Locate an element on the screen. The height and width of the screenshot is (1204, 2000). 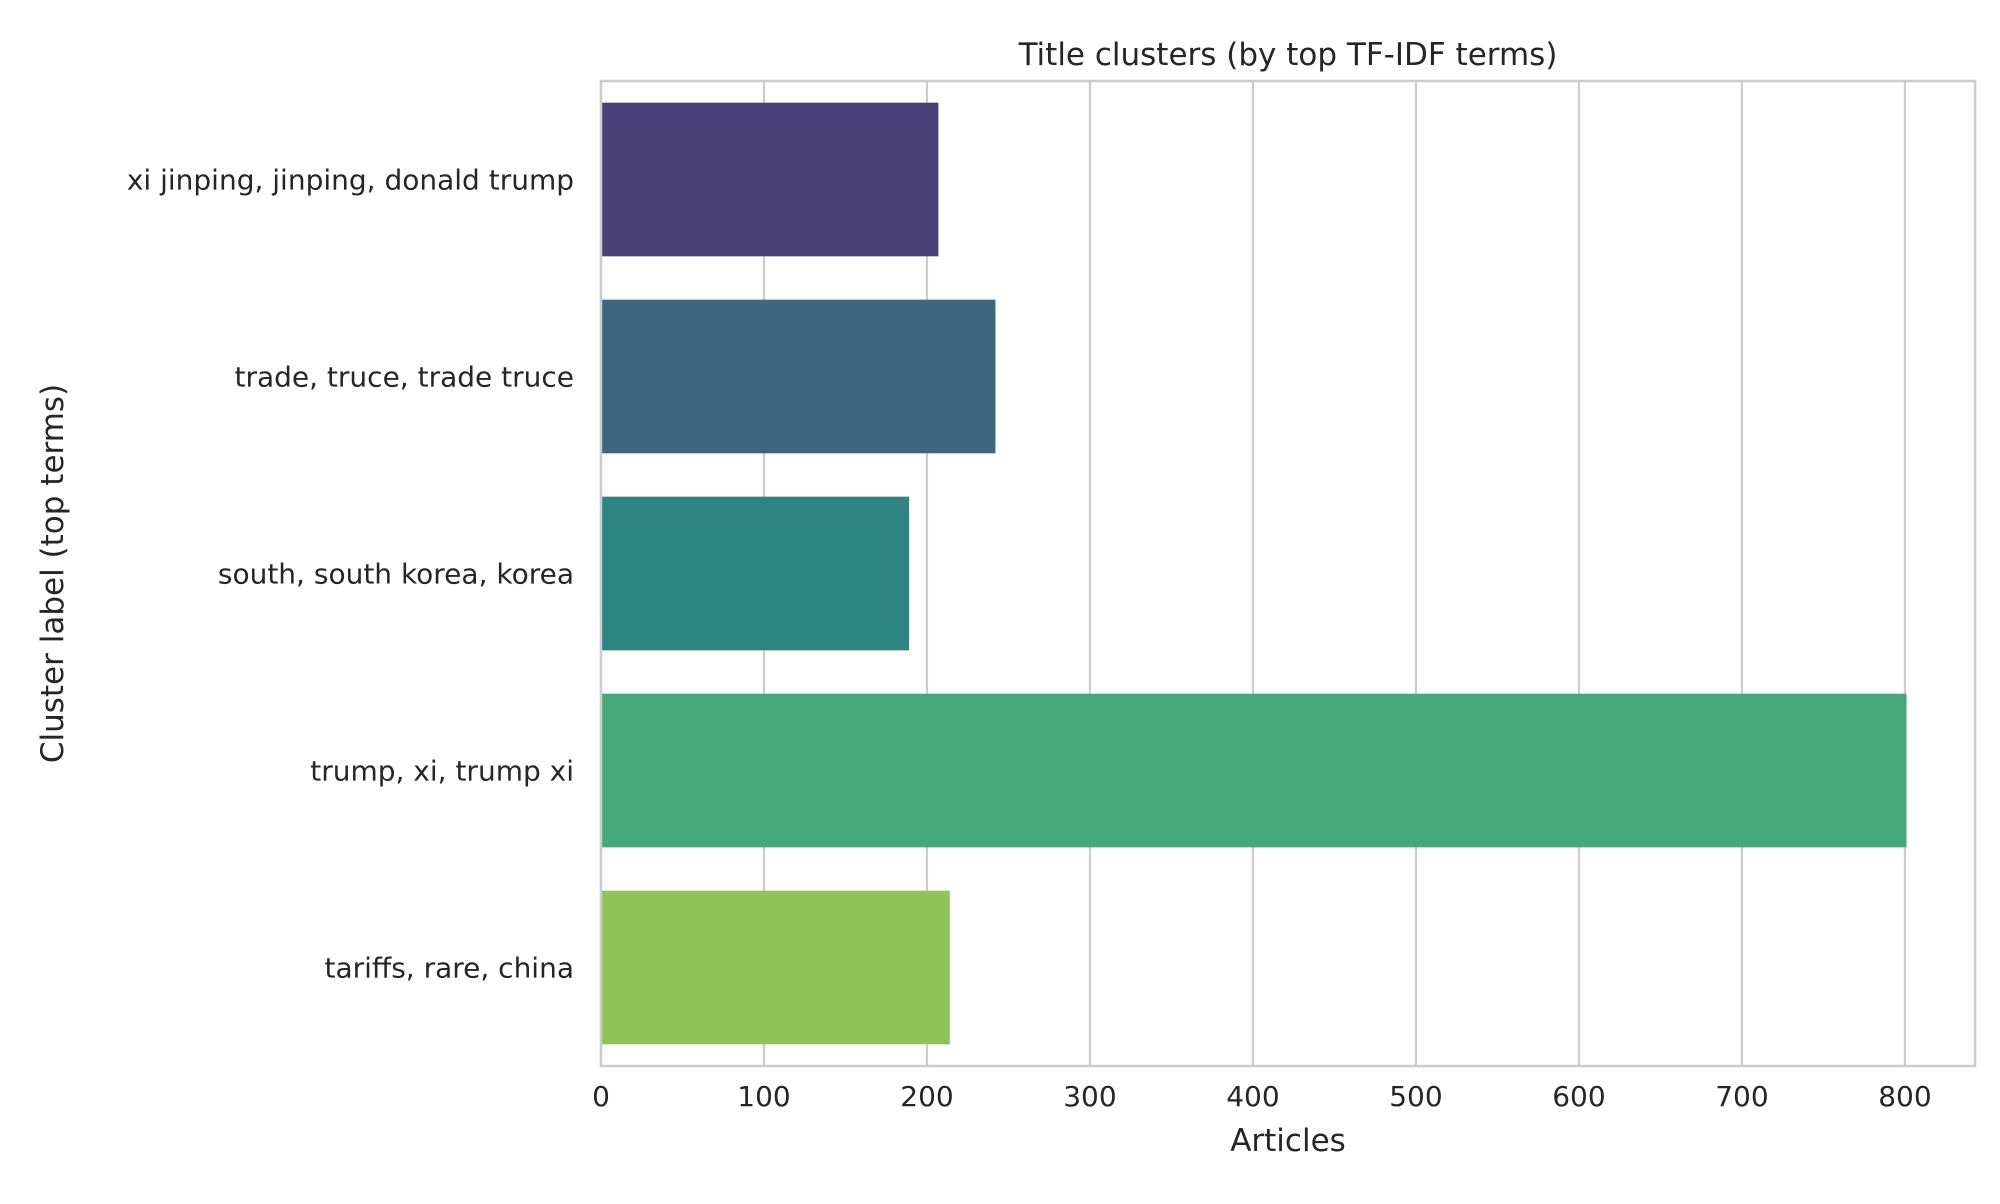
x-tick-label: 800 is located at coordinates (1904, 1096).